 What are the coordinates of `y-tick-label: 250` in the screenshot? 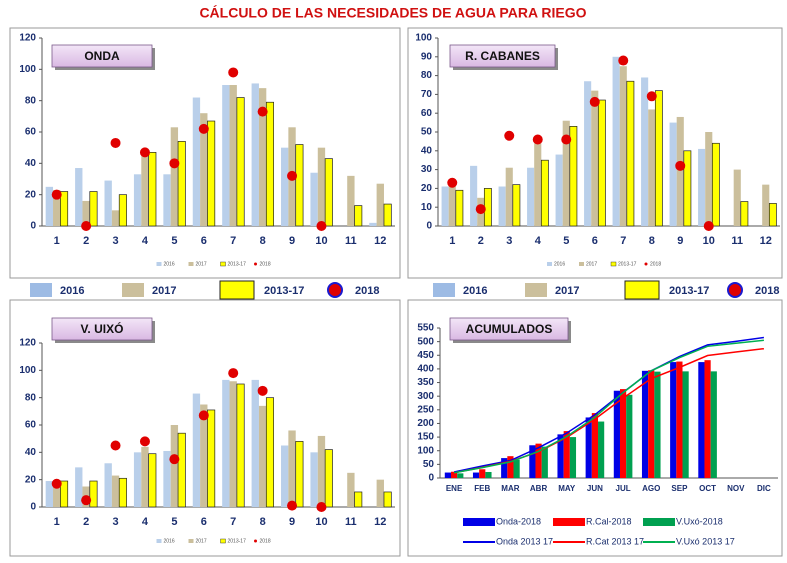 It's located at (425, 409).